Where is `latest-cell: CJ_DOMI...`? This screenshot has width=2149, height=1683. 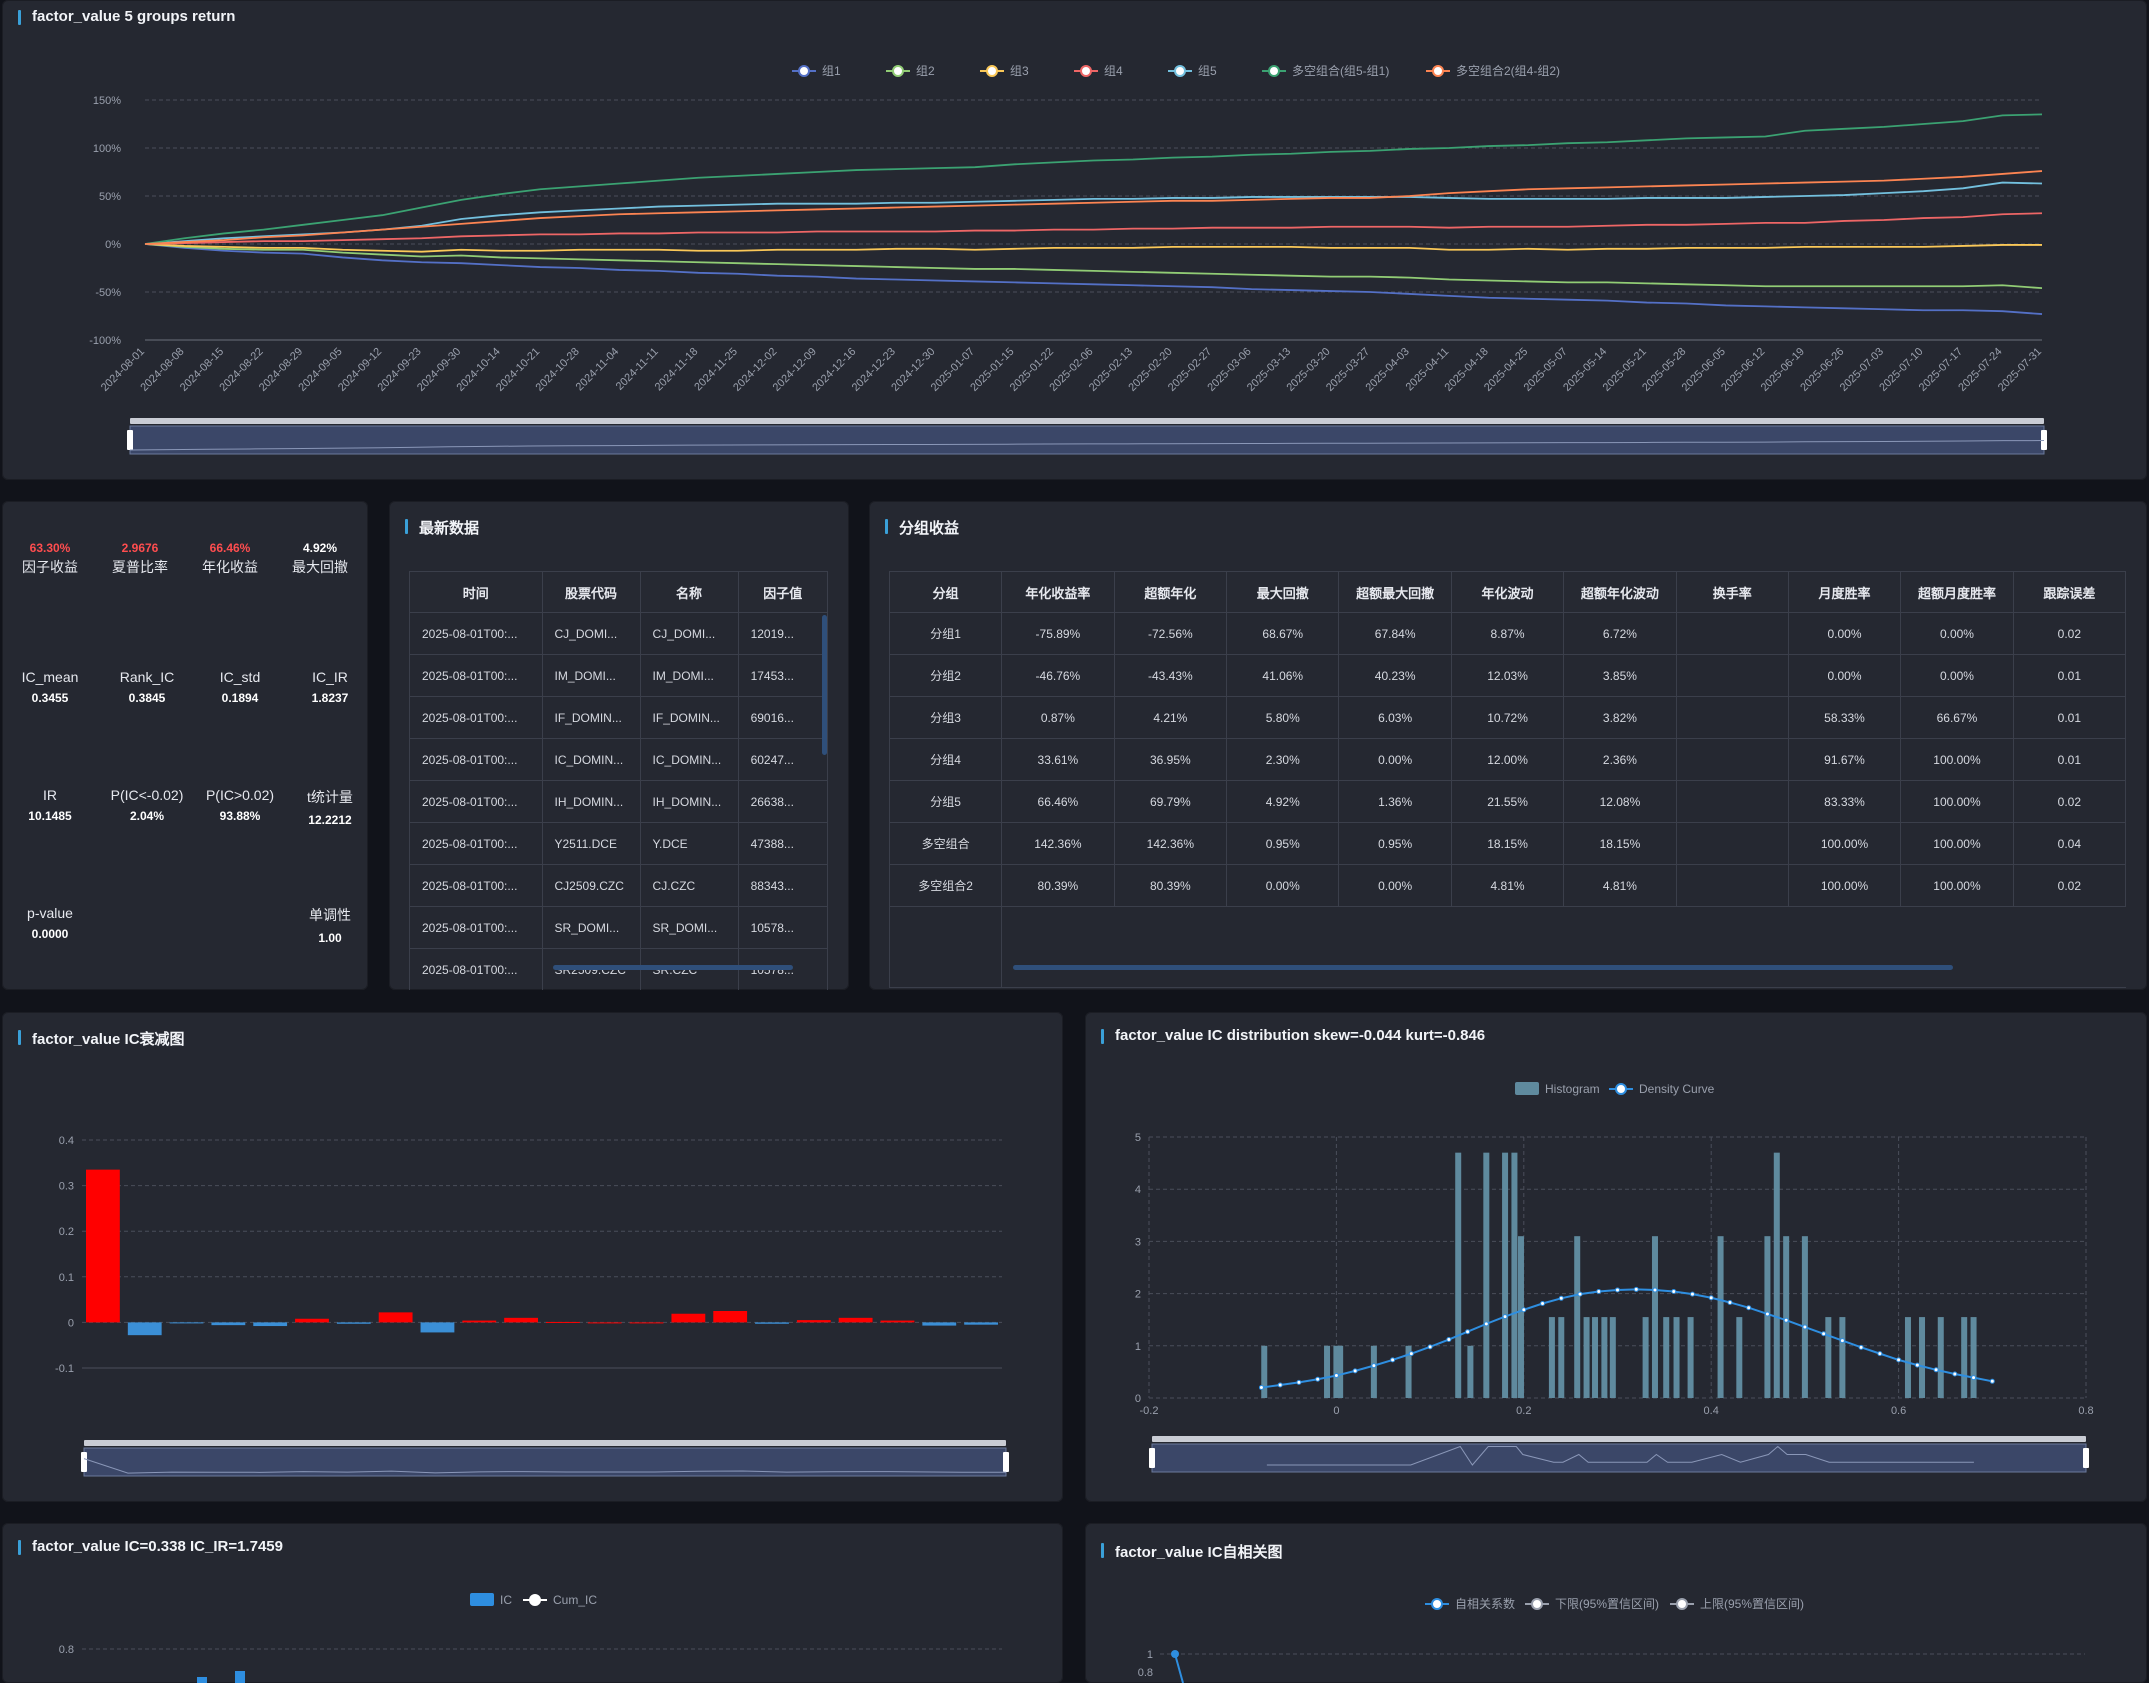 latest-cell: CJ_DOMI... is located at coordinates (689, 633).